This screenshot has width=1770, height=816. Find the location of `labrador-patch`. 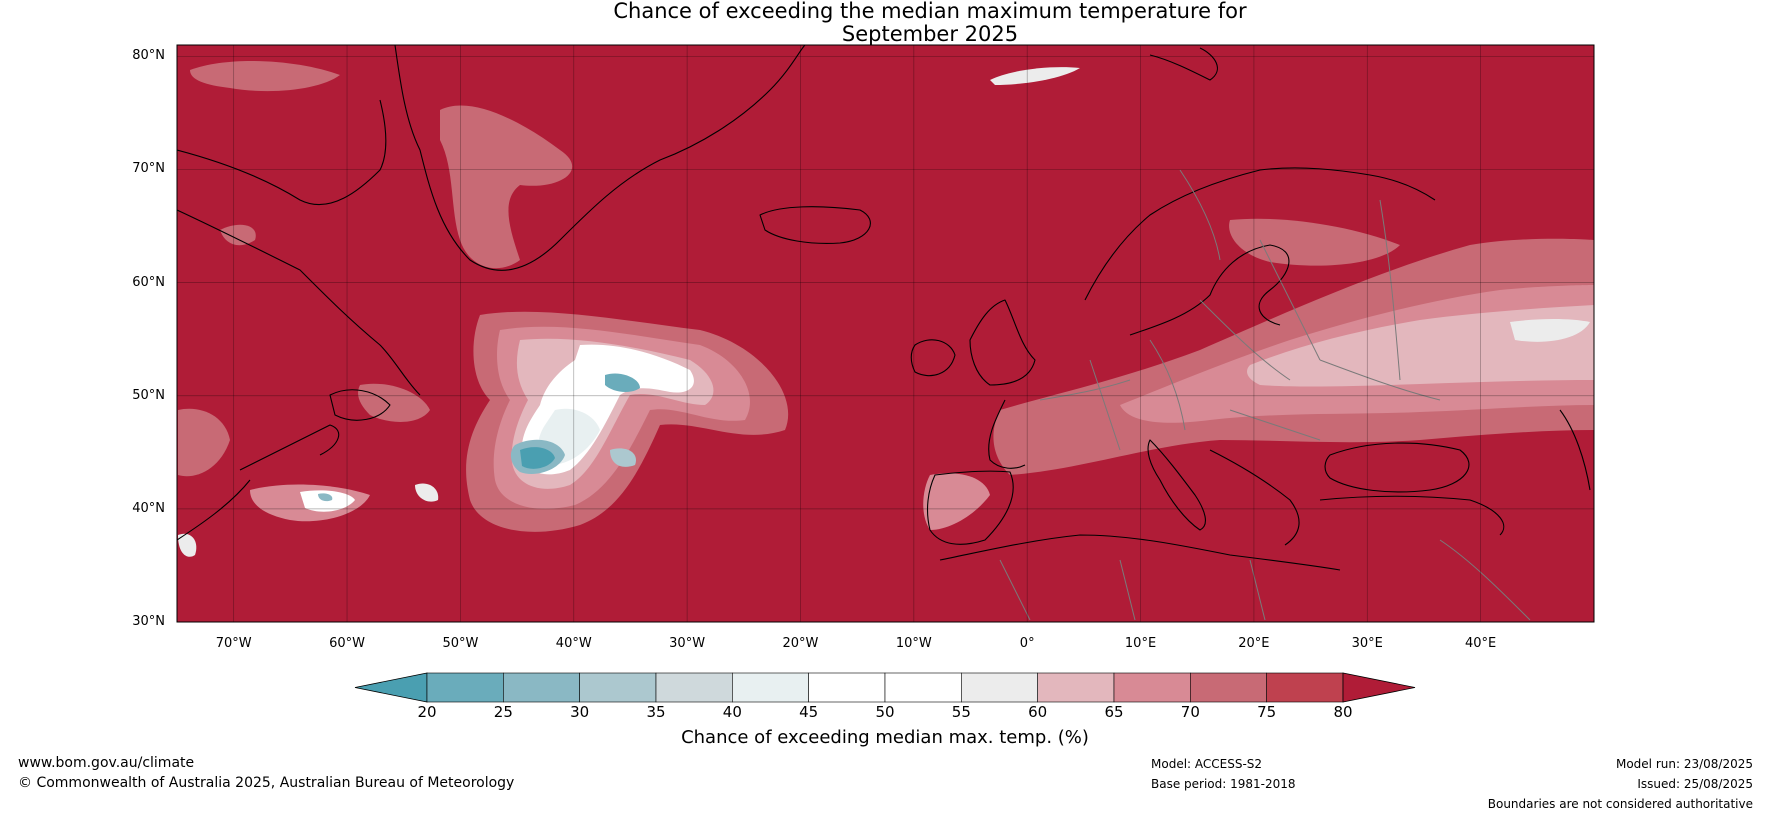

labrador-patch is located at coordinates (238, 235).